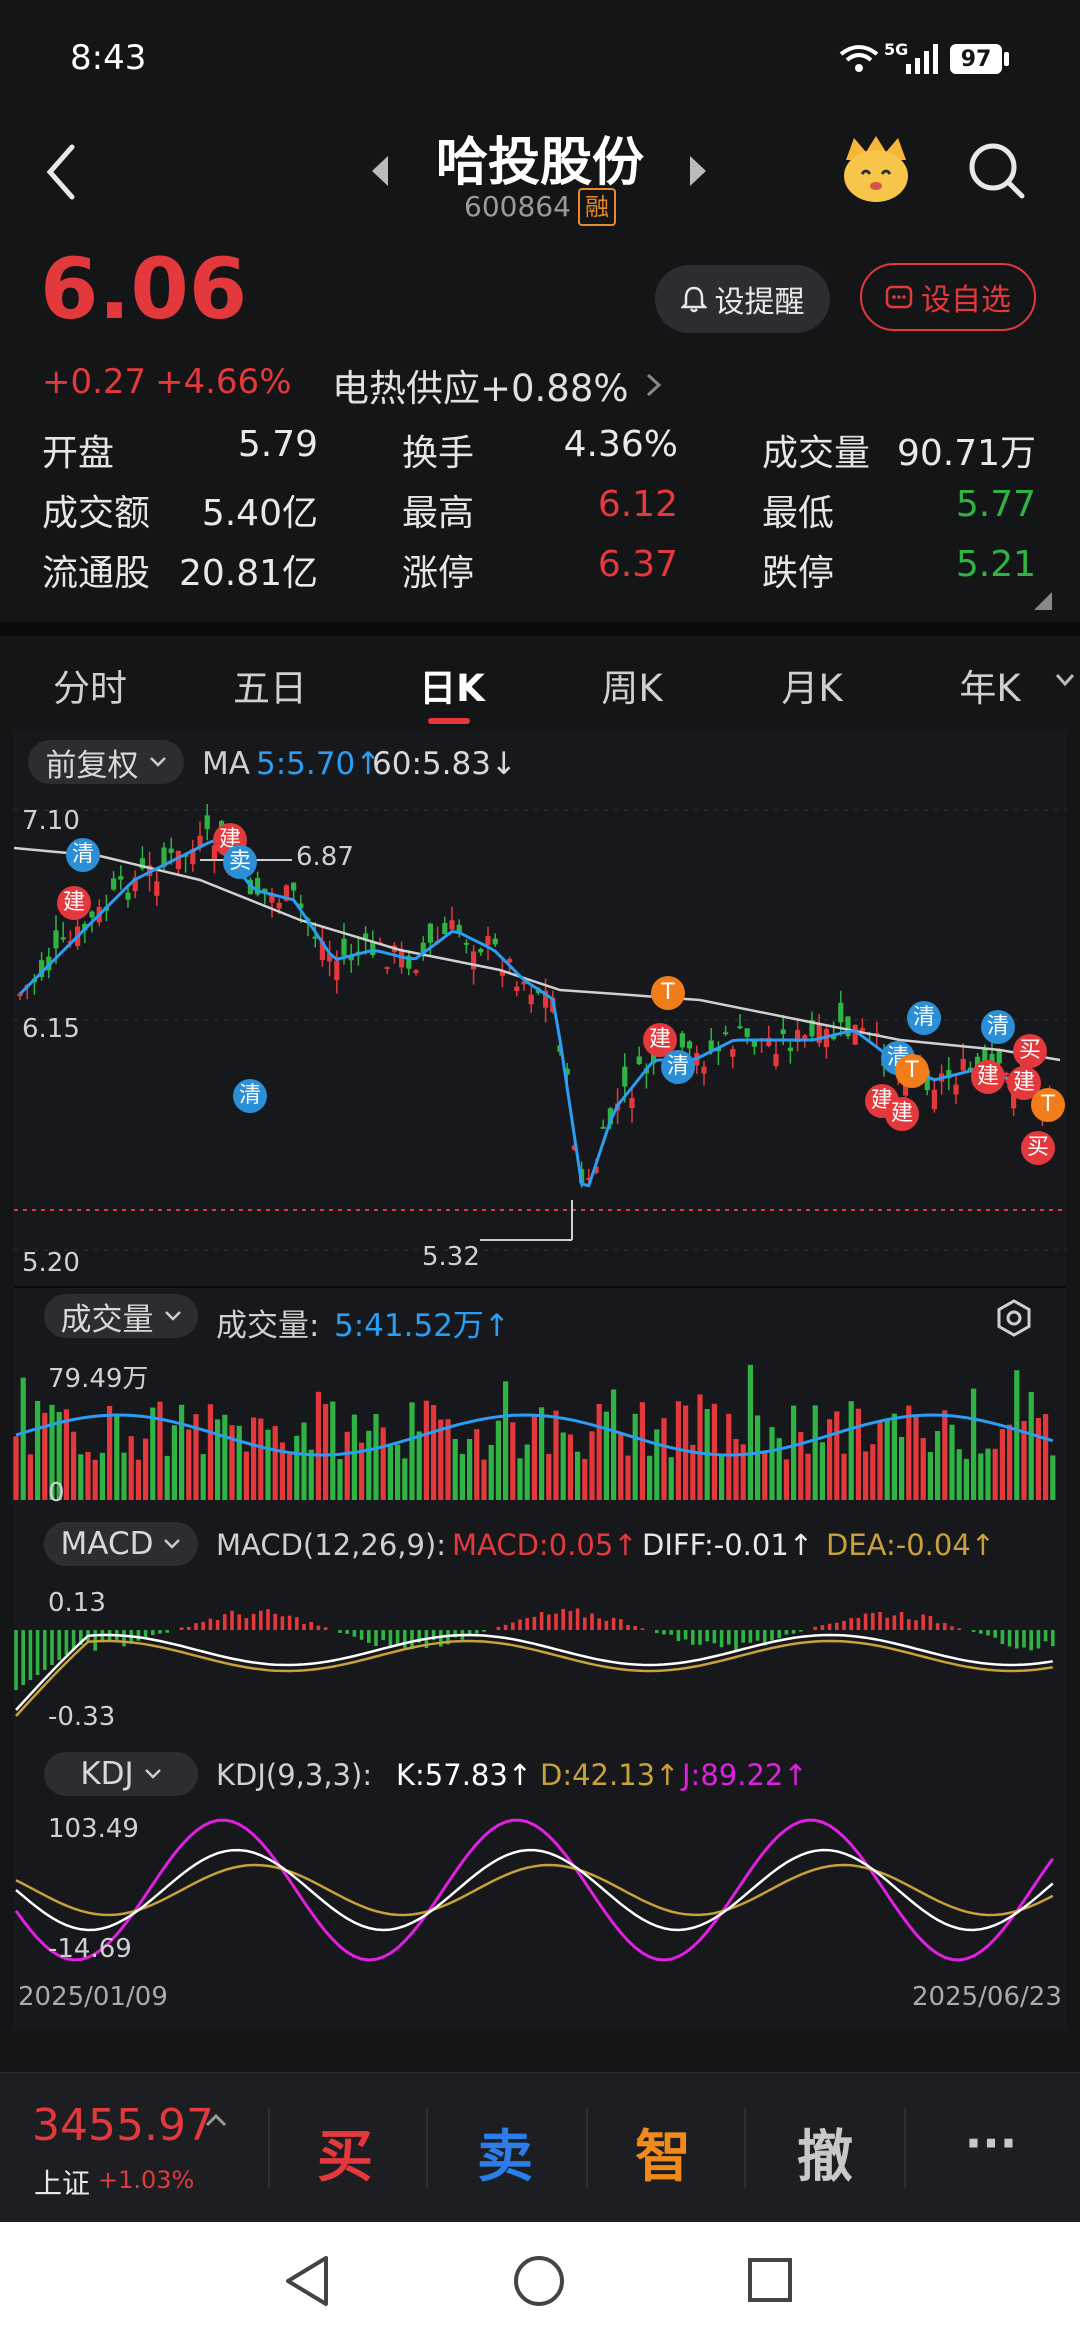  Describe the element at coordinates (259, 513) in the screenshot. I see `stat-value: 5.40亿` at that location.